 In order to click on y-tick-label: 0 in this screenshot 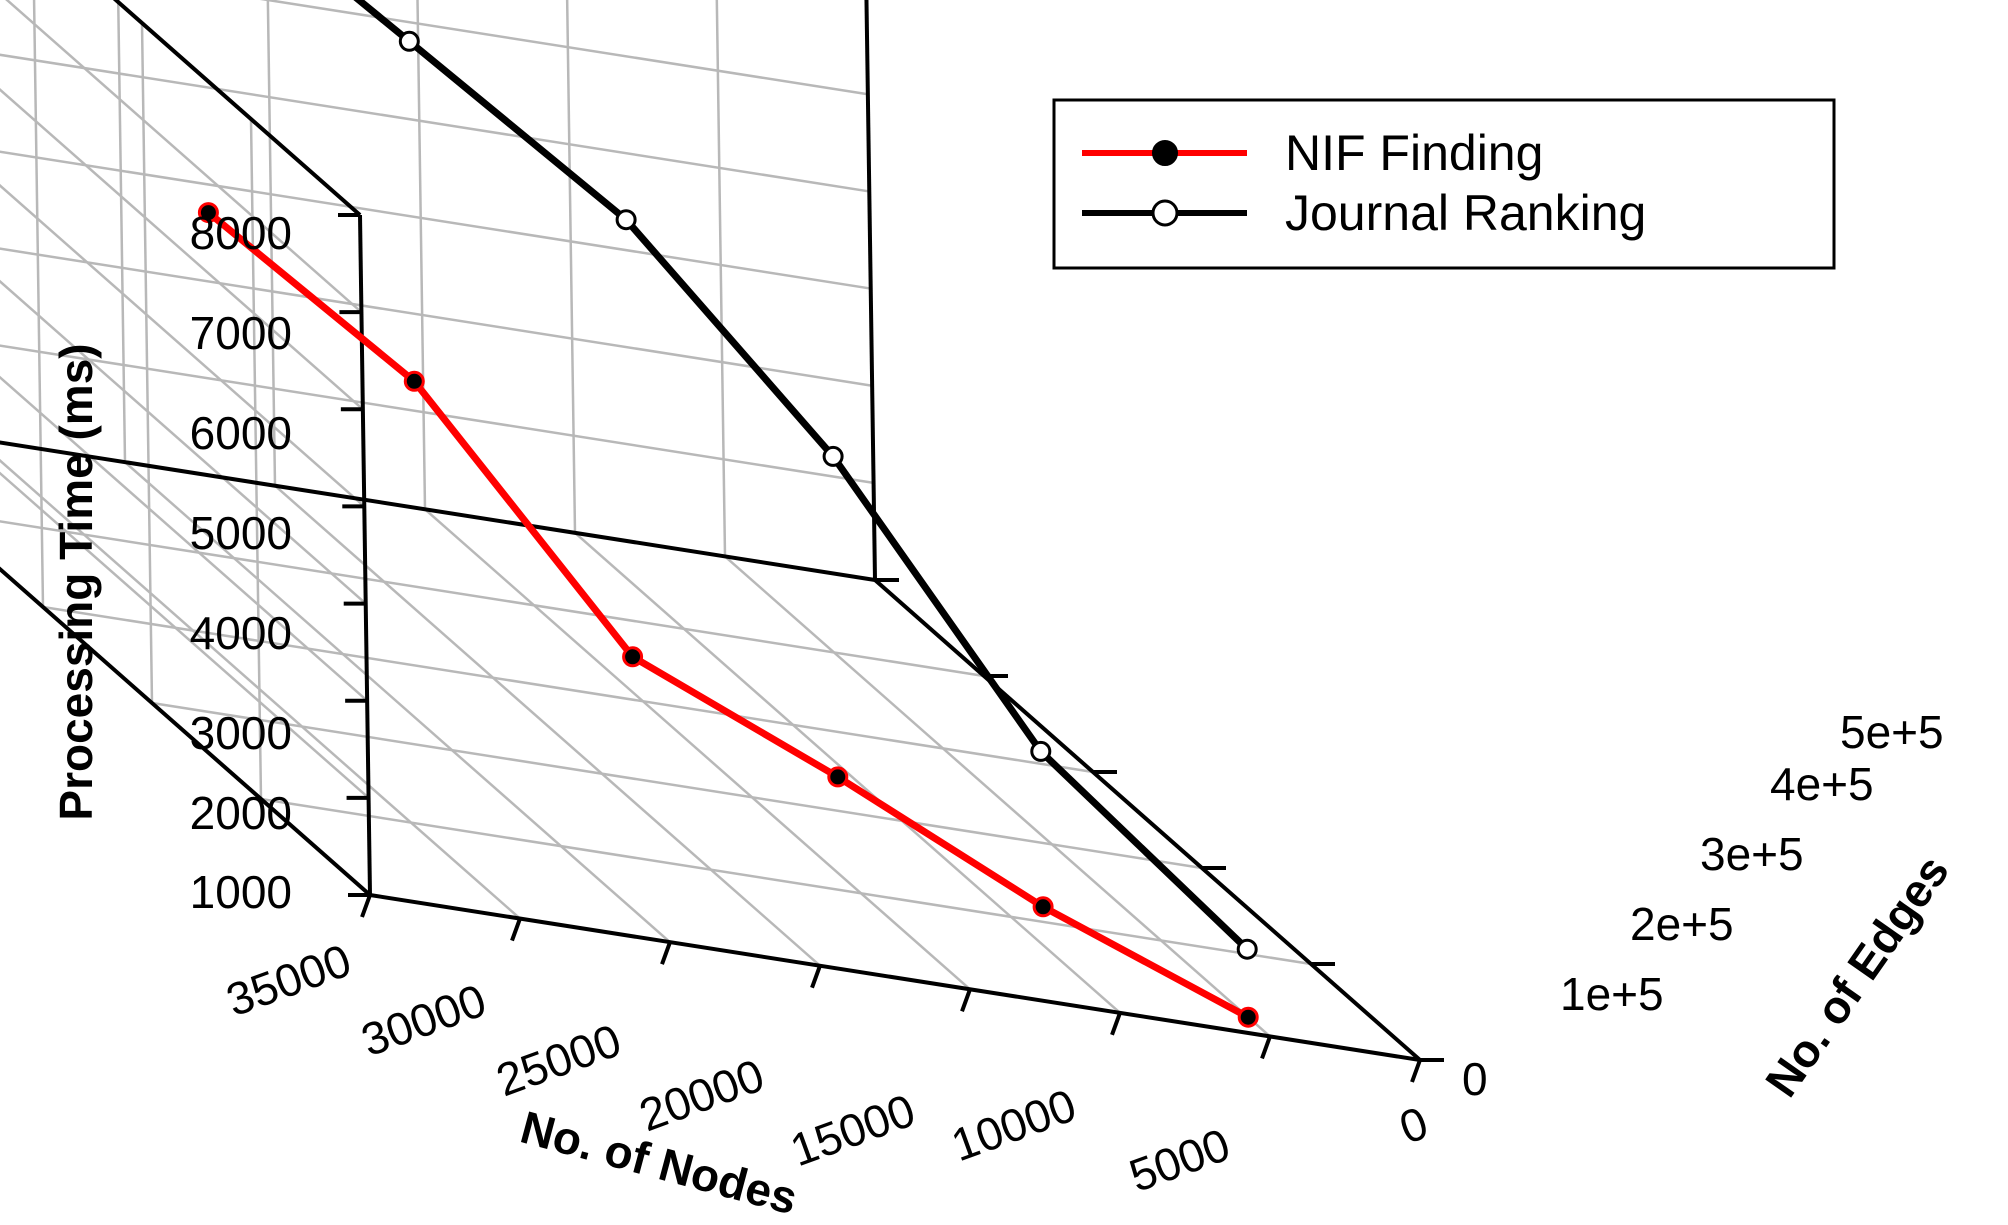, I will do `click(1475, 1079)`.